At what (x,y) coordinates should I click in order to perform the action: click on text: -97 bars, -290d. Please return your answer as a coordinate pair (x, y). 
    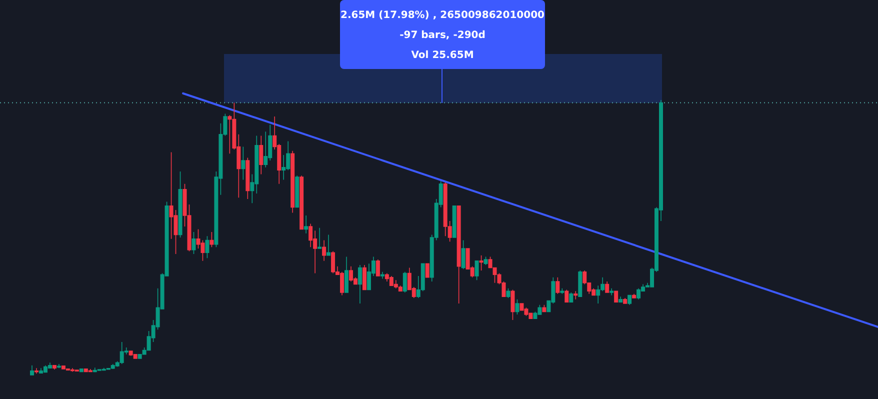
    Looking at the image, I should click on (443, 35).